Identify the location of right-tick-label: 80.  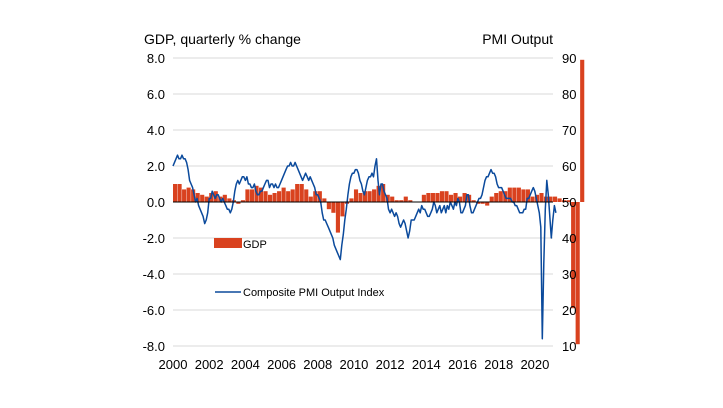
(569, 94).